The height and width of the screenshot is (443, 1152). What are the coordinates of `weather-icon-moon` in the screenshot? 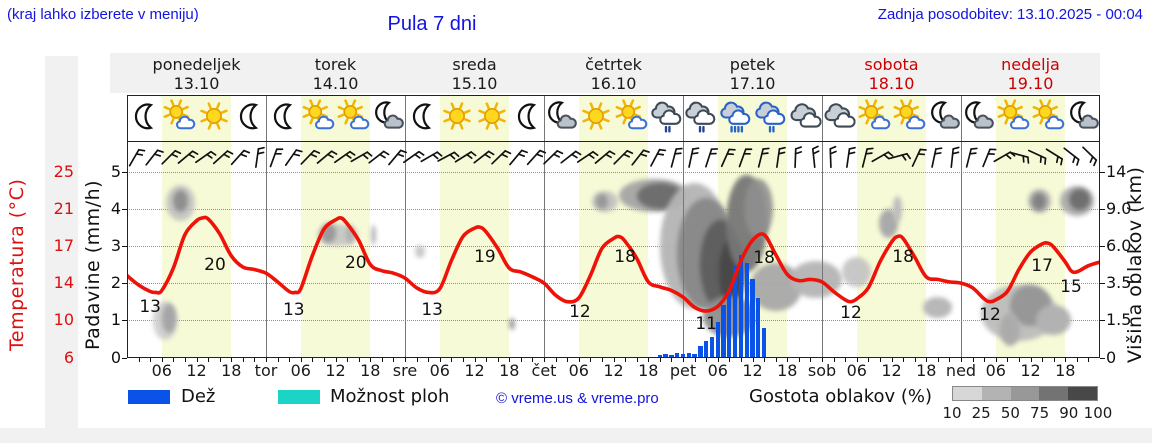 It's located at (248, 118).